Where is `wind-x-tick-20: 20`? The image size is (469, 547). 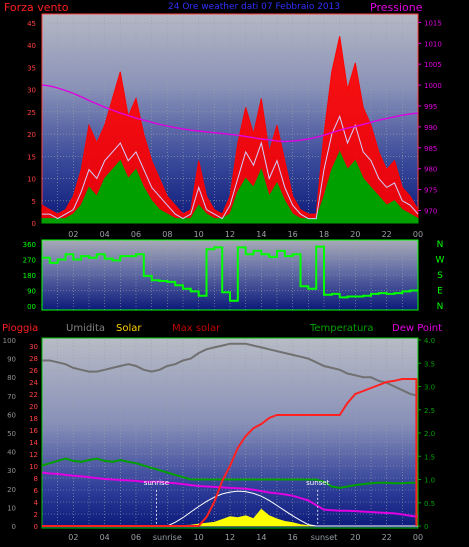
wind-x-tick-20: 20 is located at coordinates (355, 234).